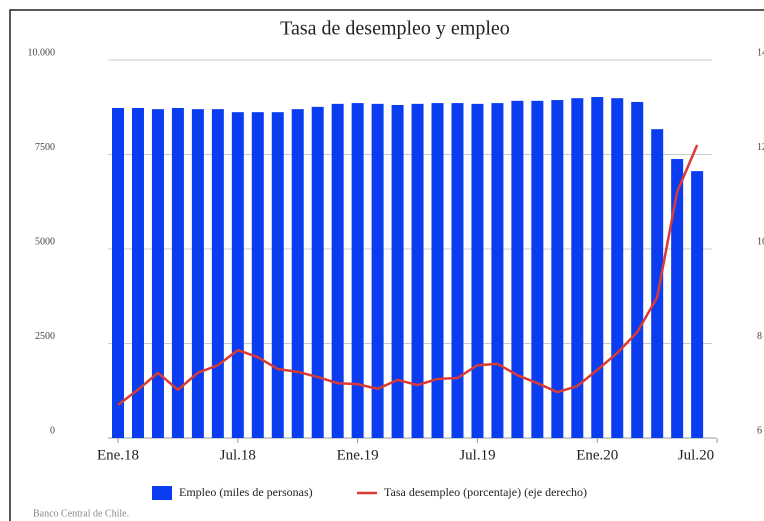 Image resolution: width=764 pixels, height=521 pixels. What do you see at coordinates (358, 455) in the screenshot?
I see `x-tick-label: Ene.19` at bounding box center [358, 455].